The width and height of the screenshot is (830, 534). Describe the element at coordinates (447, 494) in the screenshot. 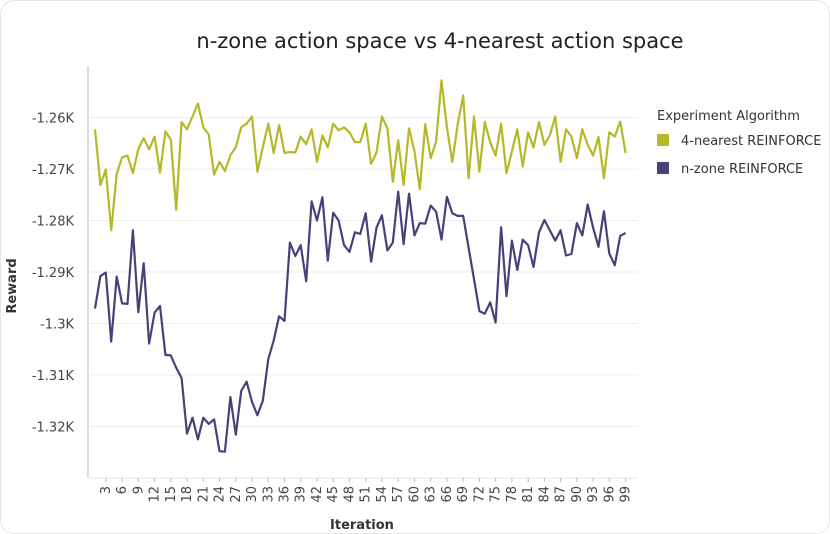

I see `x-tick-label: 66` at that location.